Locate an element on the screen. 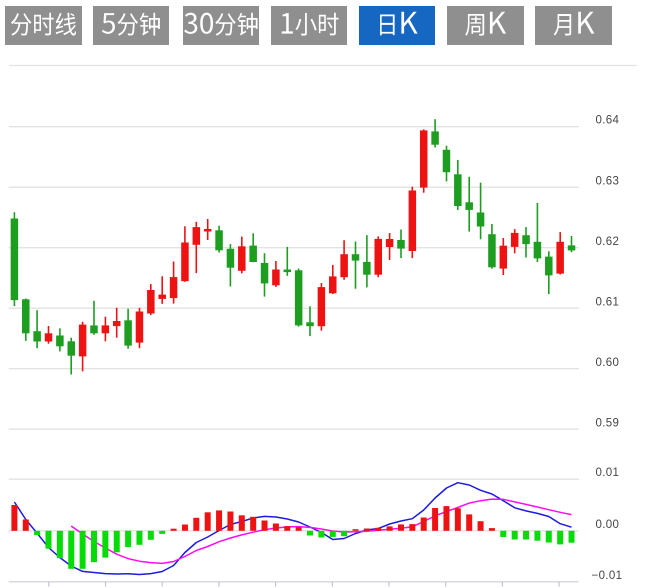 This screenshot has width=645, height=588. svg-text: 0.64 is located at coordinates (608, 121).